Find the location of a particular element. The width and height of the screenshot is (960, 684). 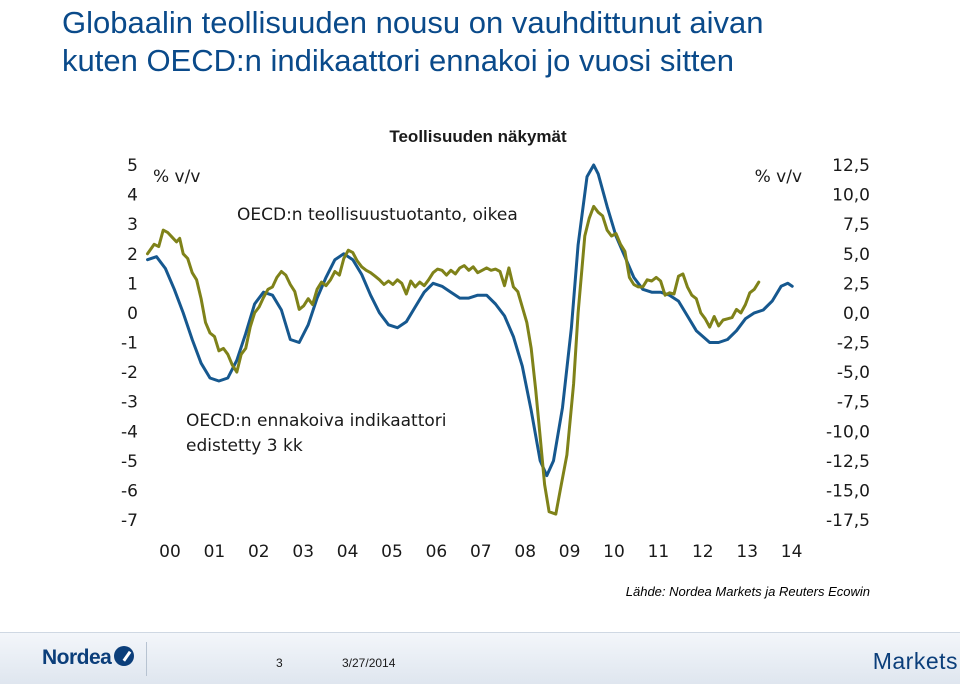

right-axis-tick-label: 0,0 is located at coordinates (856, 314).